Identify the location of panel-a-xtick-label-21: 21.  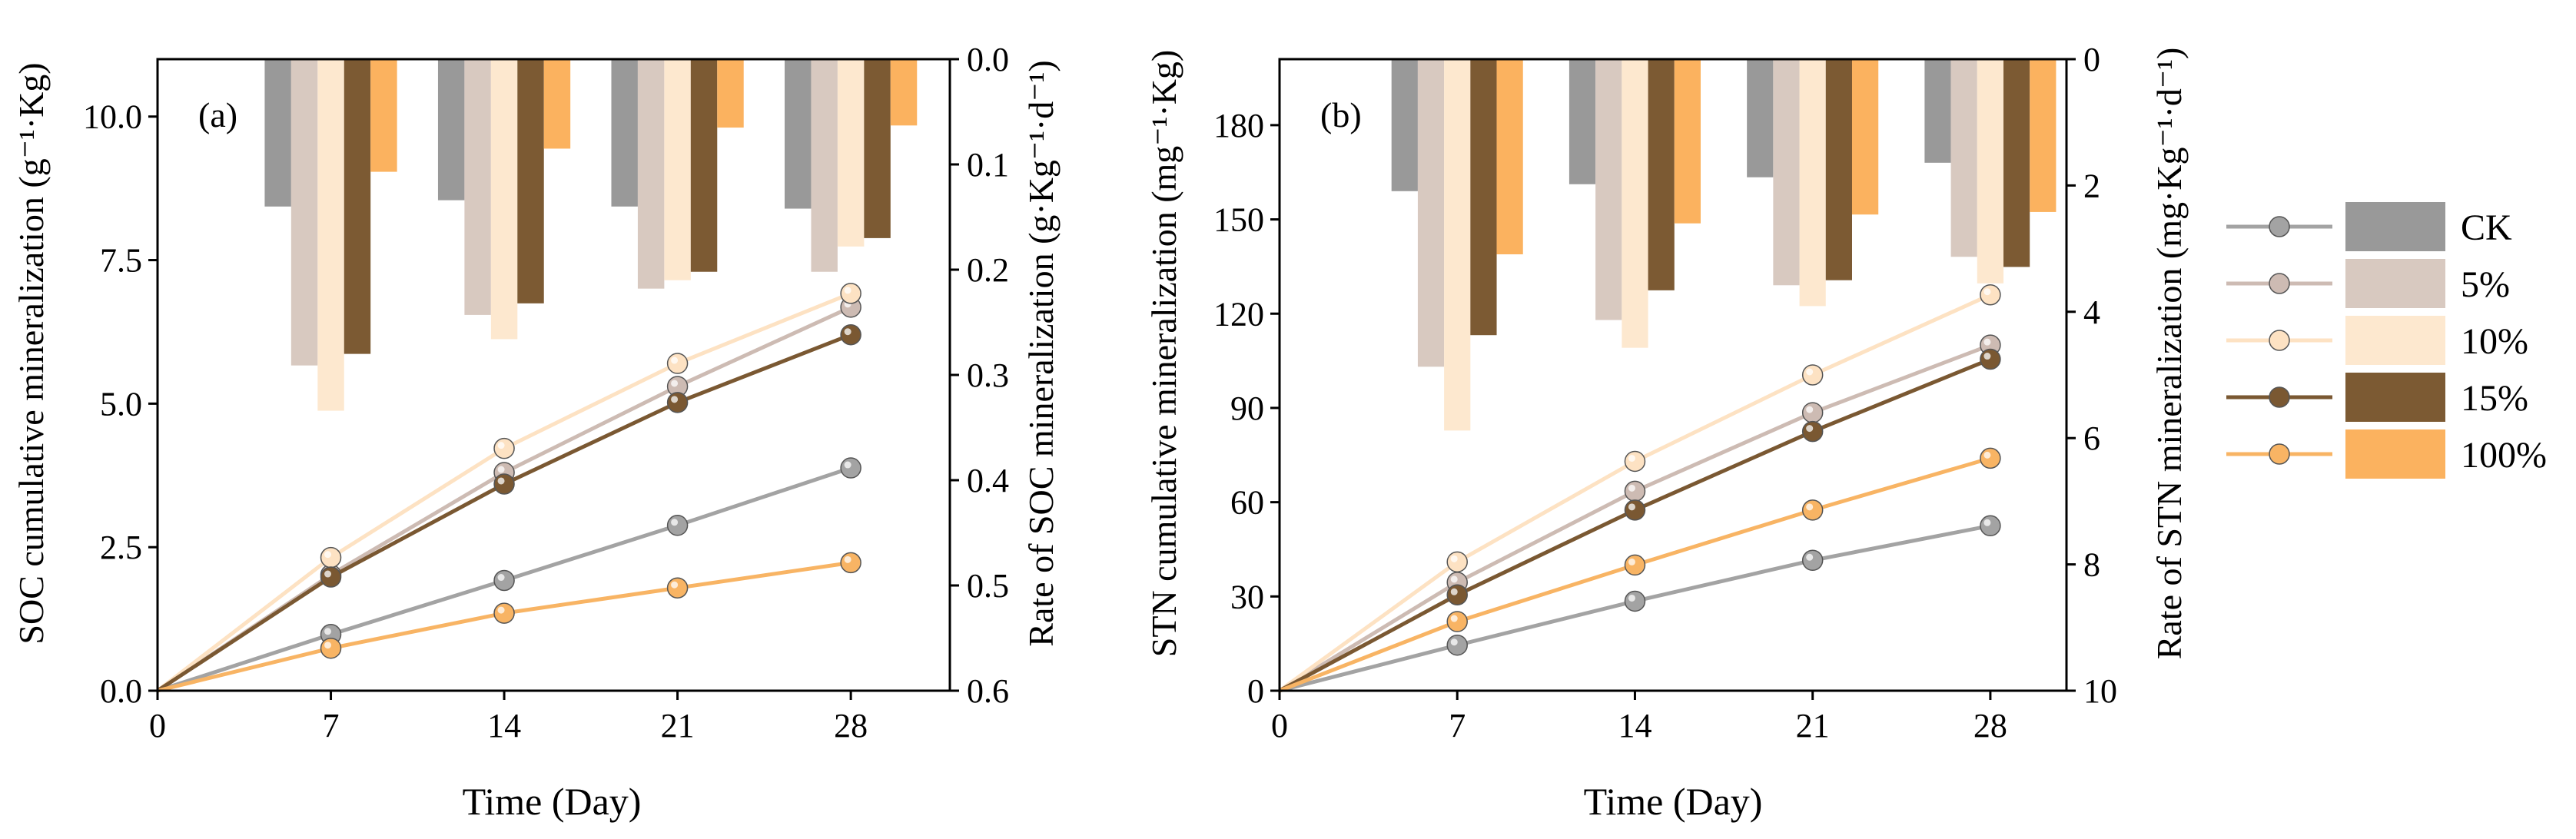
(678, 726).